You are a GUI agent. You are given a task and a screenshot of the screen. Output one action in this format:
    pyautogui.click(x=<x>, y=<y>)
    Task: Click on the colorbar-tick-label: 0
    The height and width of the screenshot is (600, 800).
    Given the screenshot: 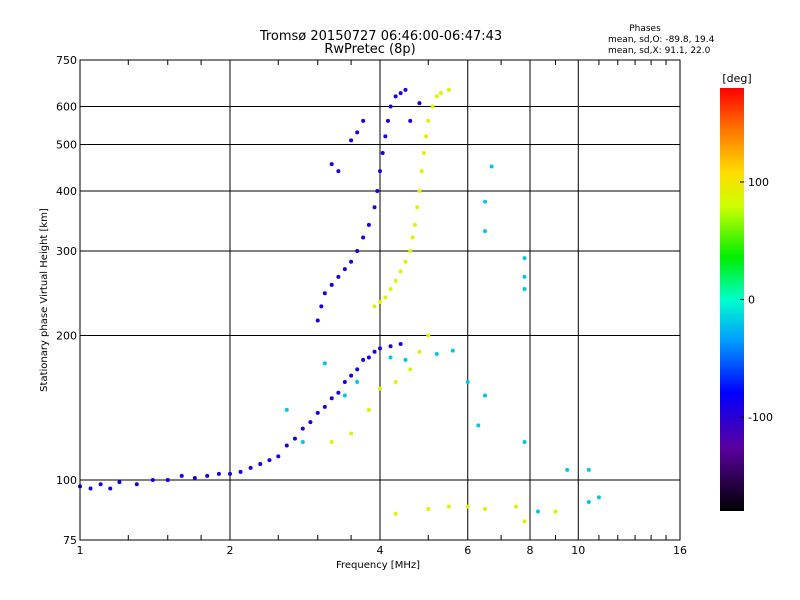 What is the action you would take?
    pyautogui.click(x=751, y=300)
    